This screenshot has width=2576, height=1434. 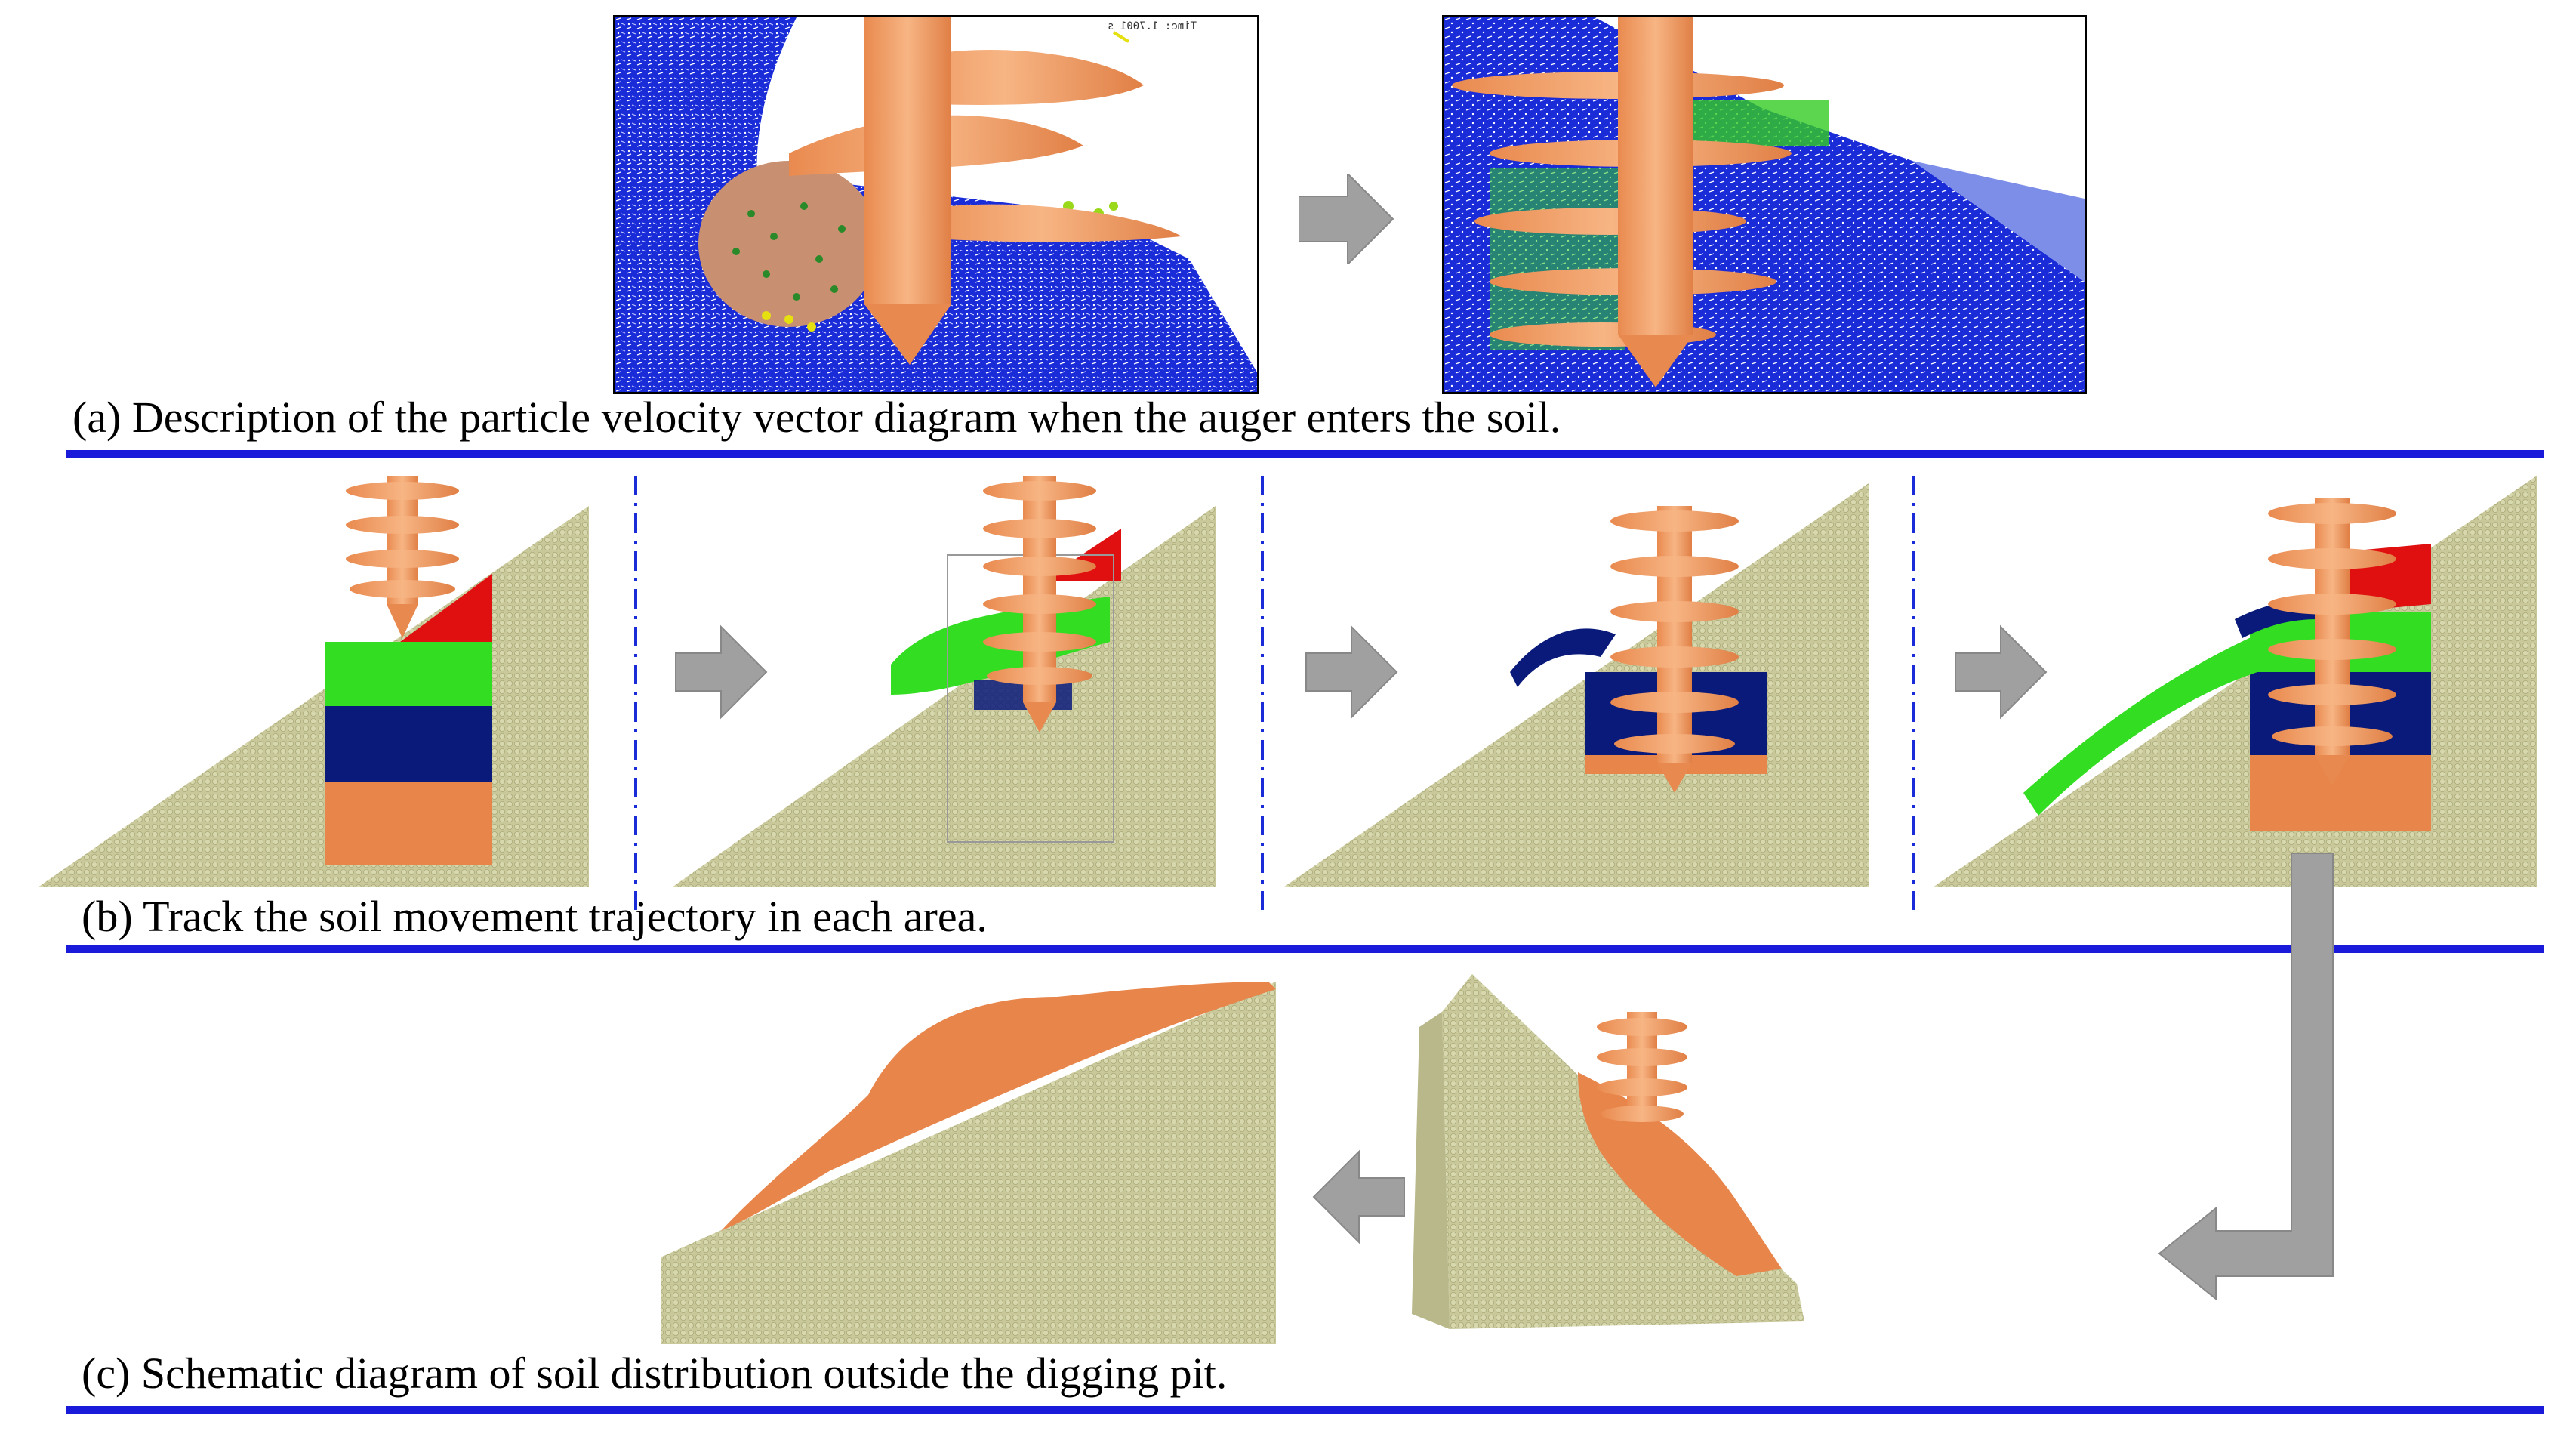 What do you see at coordinates (1351, 672) in the screenshot?
I see `gray-arrow-right-b2` at bounding box center [1351, 672].